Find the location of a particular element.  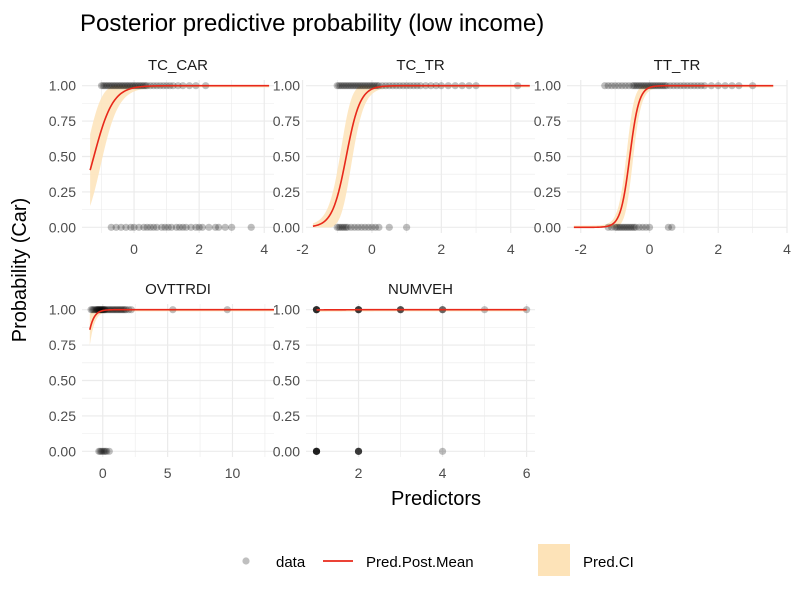

legend: data Pred.Post.Mean Pred.CI is located at coordinates (437, 560).